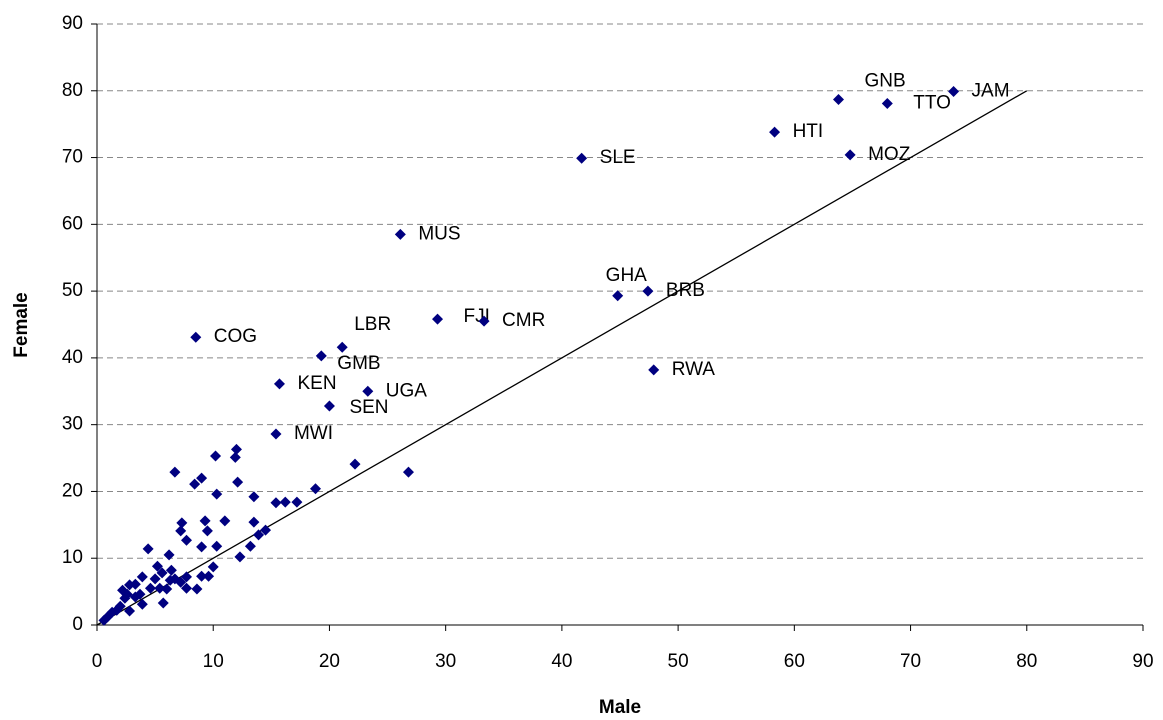 The height and width of the screenshot is (720, 1163). Describe the element at coordinates (72, 90) in the screenshot. I see `y-tick-label: 80` at that location.